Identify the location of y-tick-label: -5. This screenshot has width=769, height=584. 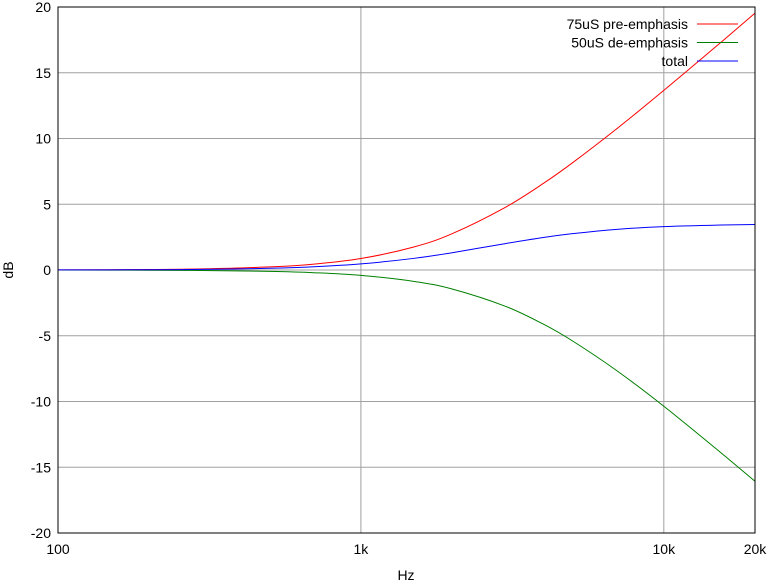
(45, 336).